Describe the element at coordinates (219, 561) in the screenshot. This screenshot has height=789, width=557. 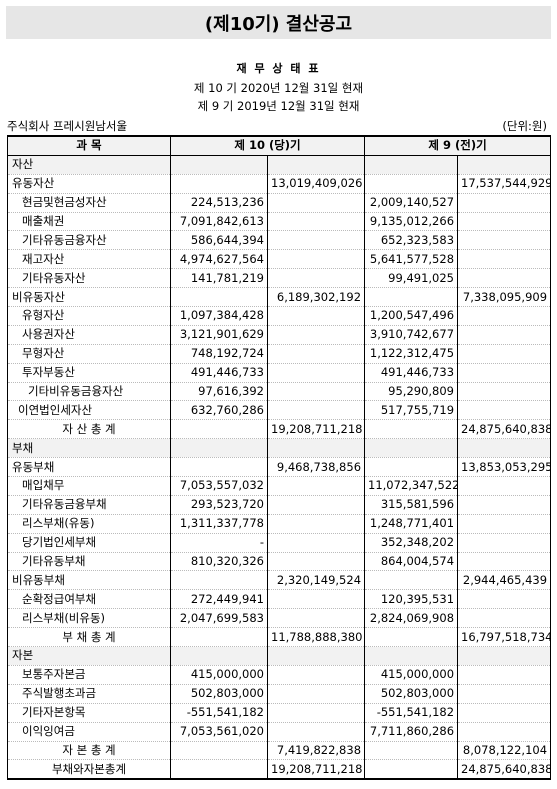
I see `current-detail-value: 810,320,326` at that location.